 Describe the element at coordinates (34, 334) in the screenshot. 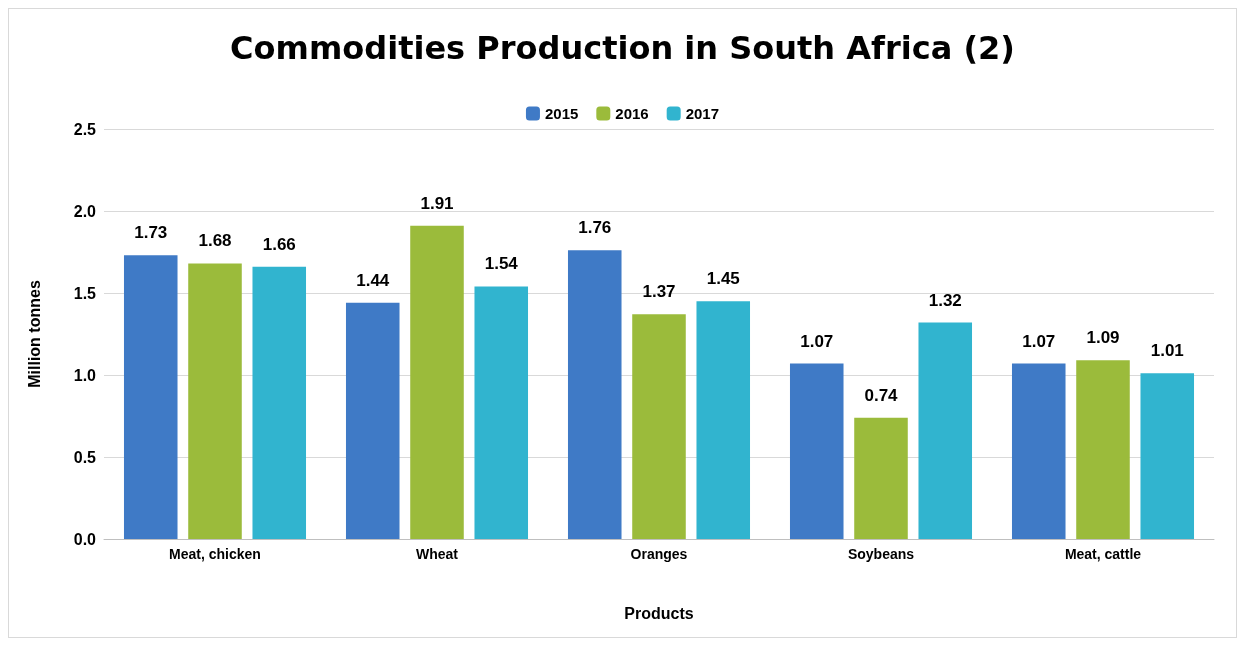

I see `y-axis-title: Million tonnes` at that location.